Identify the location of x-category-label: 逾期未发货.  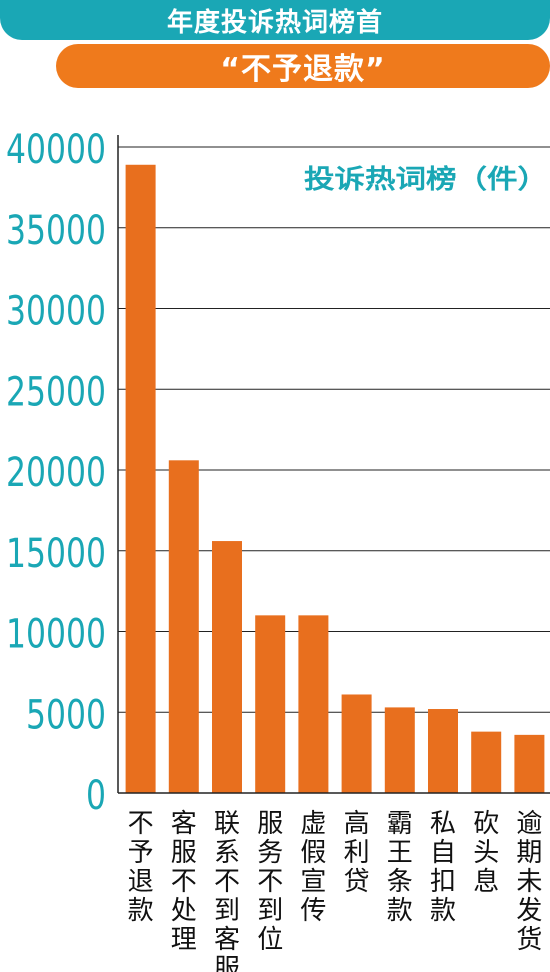
(529, 882).